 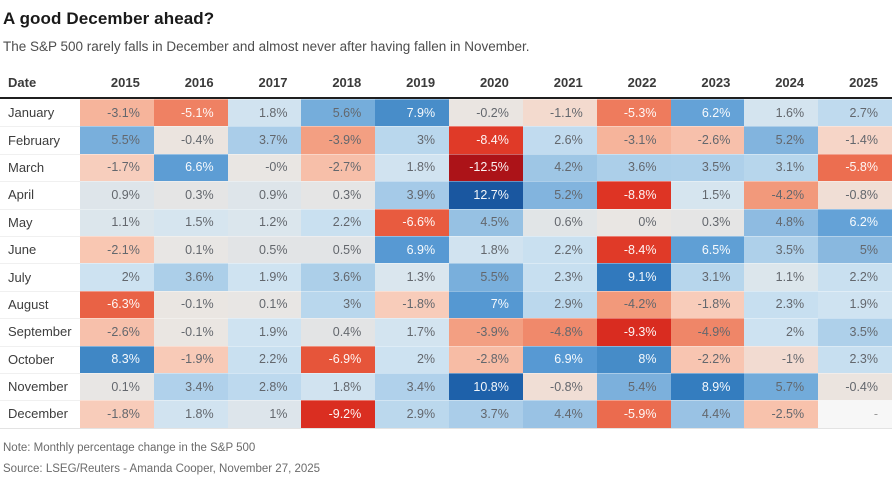 What do you see at coordinates (190, 332) in the screenshot?
I see `value-cell: -0.1%` at bounding box center [190, 332].